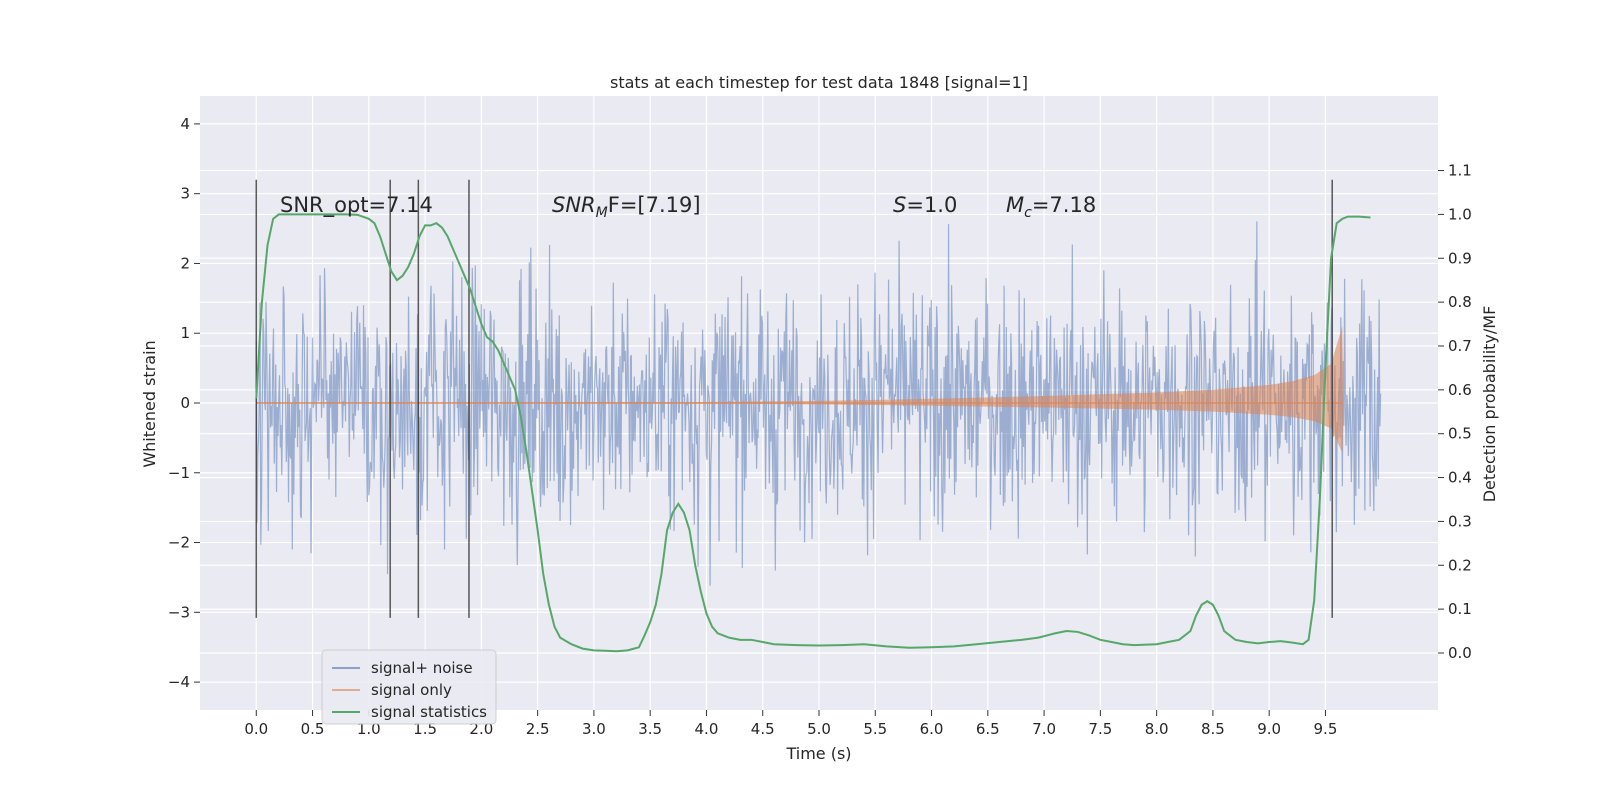 This screenshot has width=1600, height=800. What do you see at coordinates (1489, 404) in the screenshot?
I see `y2-axis-label: Detection probability/MF` at bounding box center [1489, 404].